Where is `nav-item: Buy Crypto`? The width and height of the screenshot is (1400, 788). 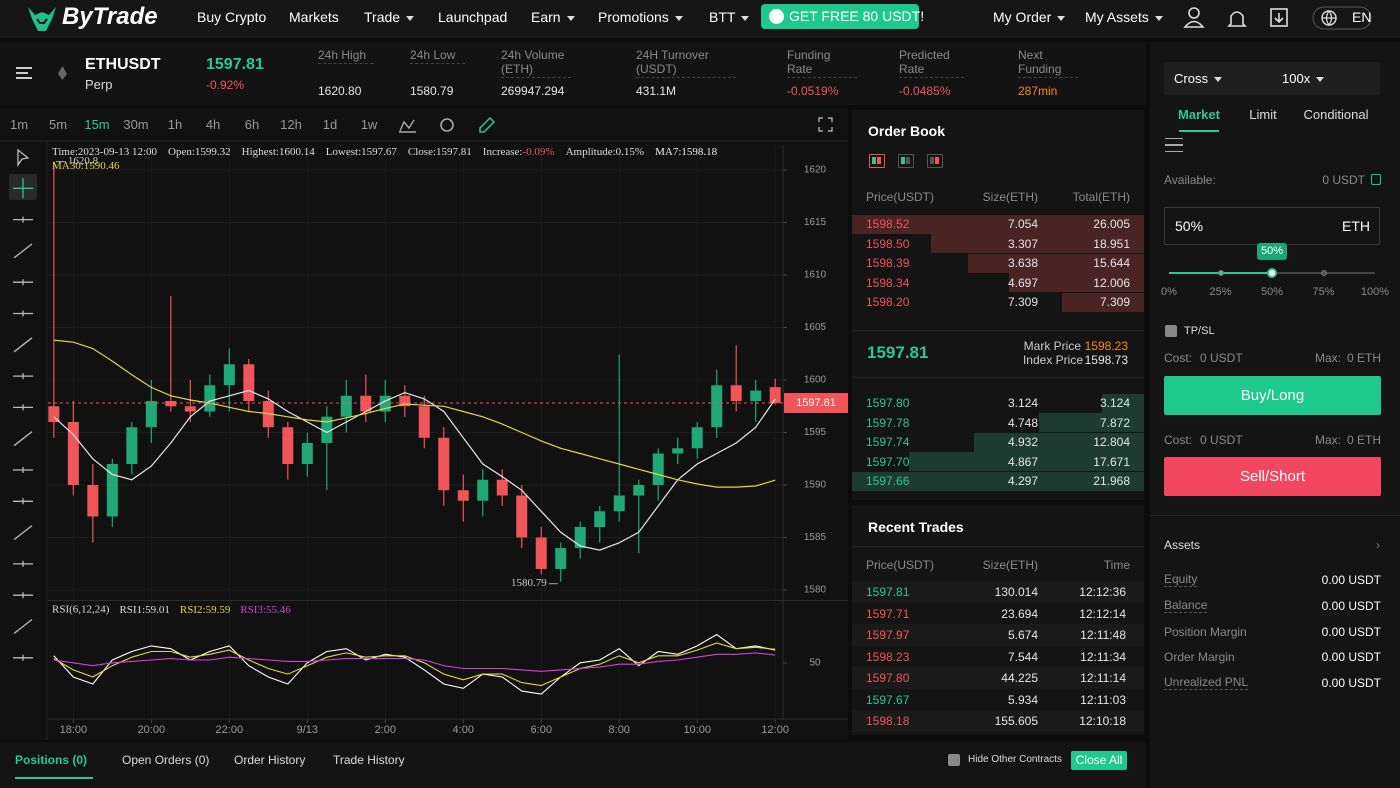
nav-item: Buy Crypto is located at coordinates (231, 17).